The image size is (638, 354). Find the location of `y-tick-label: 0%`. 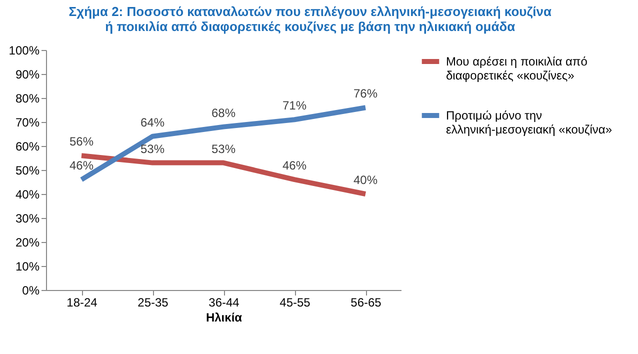

y-tick-label: 0% is located at coordinates (31, 291).